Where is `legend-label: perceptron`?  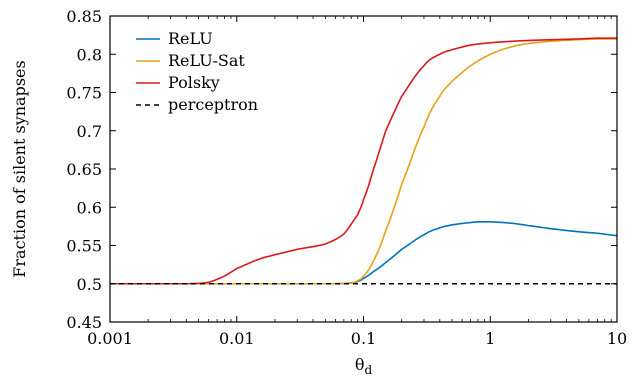
legend-label: perceptron is located at coordinates (213, 104).